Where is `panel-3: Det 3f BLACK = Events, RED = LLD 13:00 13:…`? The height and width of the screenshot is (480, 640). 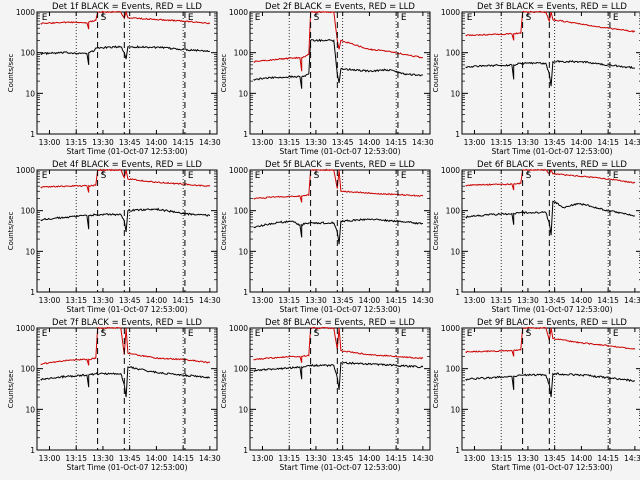
panel-3: Det 3f BLACK = Events, RED = LLD 13:00 13:… is located at coordinates (536, 79).